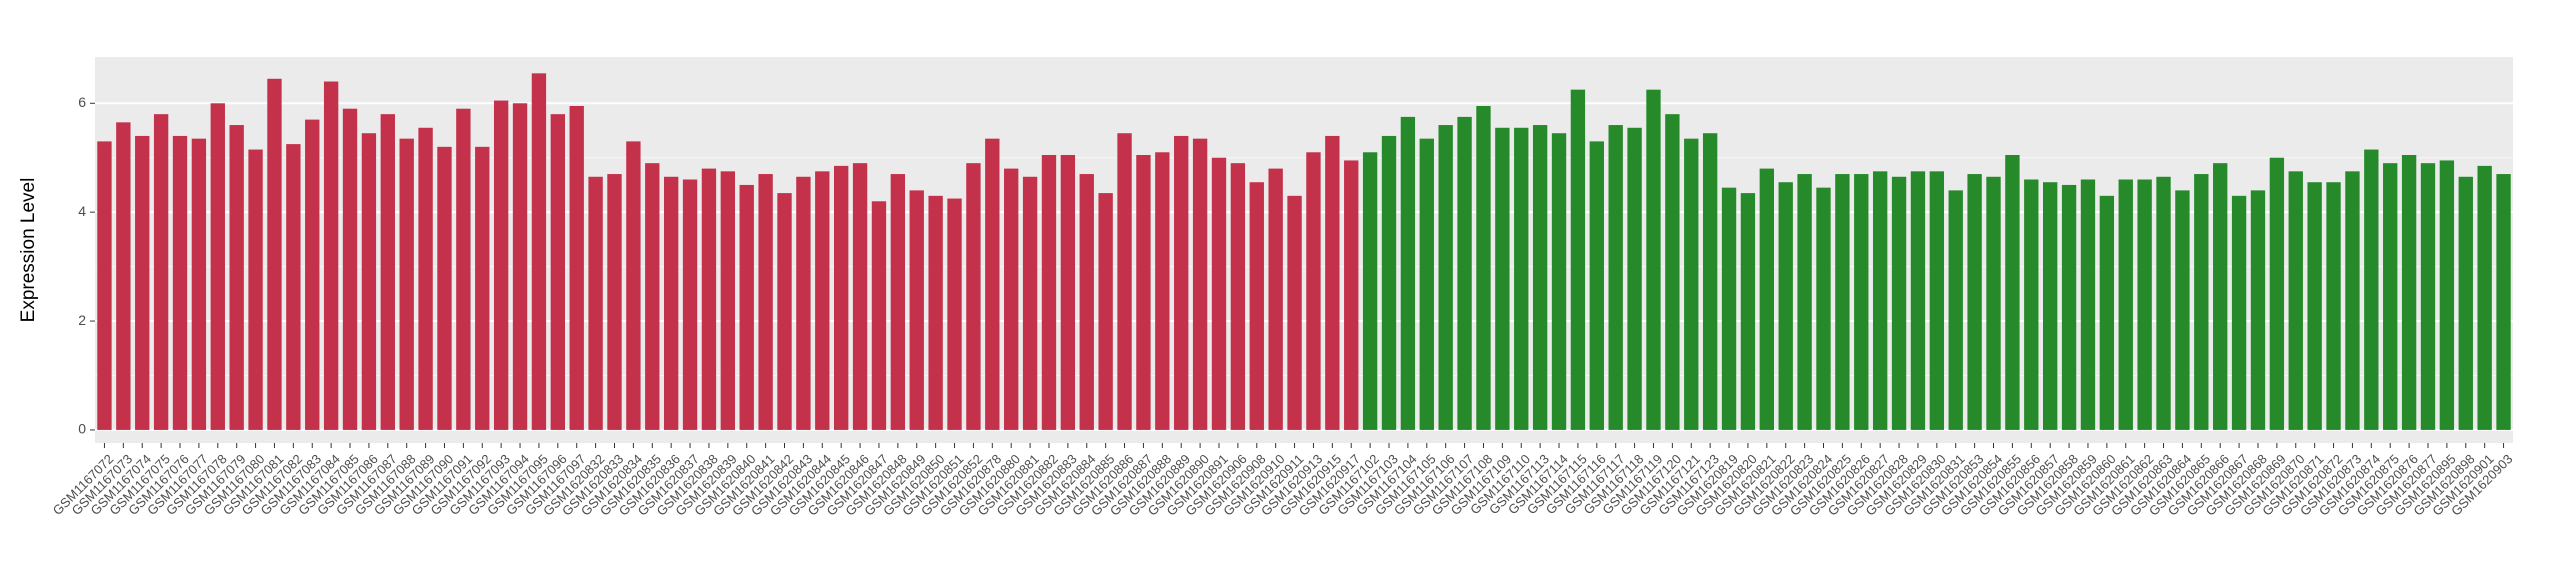 The height and width of the screenshot is (580, 2560). Describe the element at coordinates (82, 102) in the screenshot. I see `y-tick-label: 6` at that location.